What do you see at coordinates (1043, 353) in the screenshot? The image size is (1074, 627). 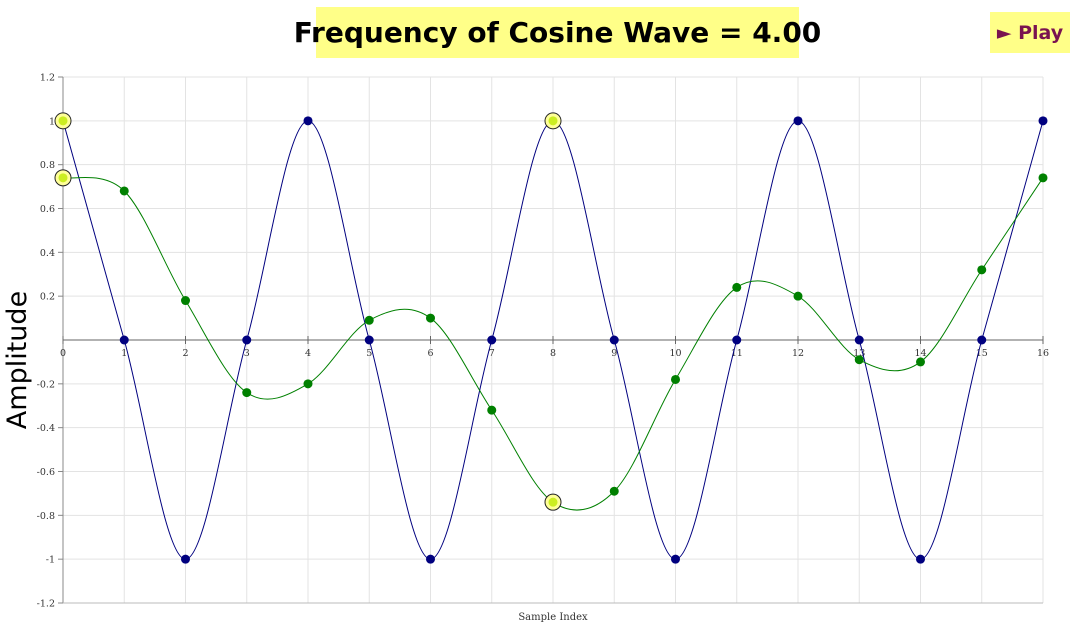 I see `x-tick-label: 16` at bounding box center [1043, 353].